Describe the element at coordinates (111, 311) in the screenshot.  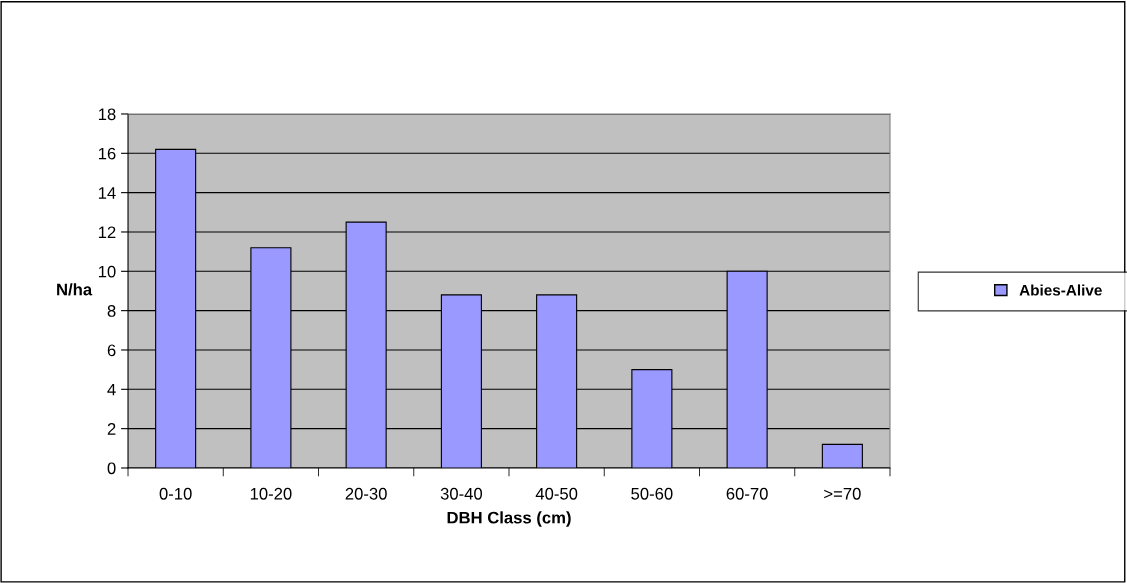
I see `y-tick-label: 8` at that location.